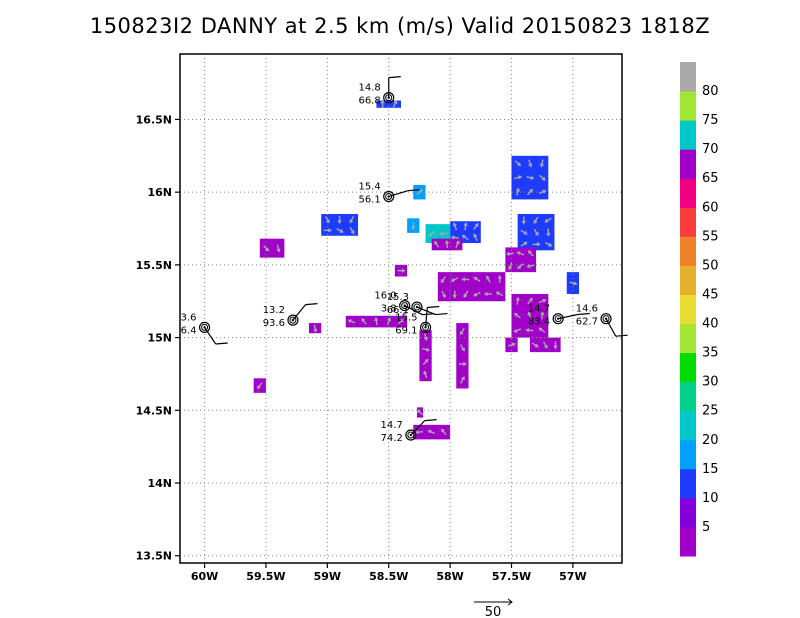 This screenshot has width=800, height=618. Describe the element at coordinates (493, 608) in the screenshot. I see `reference-vector: 50` at that location.